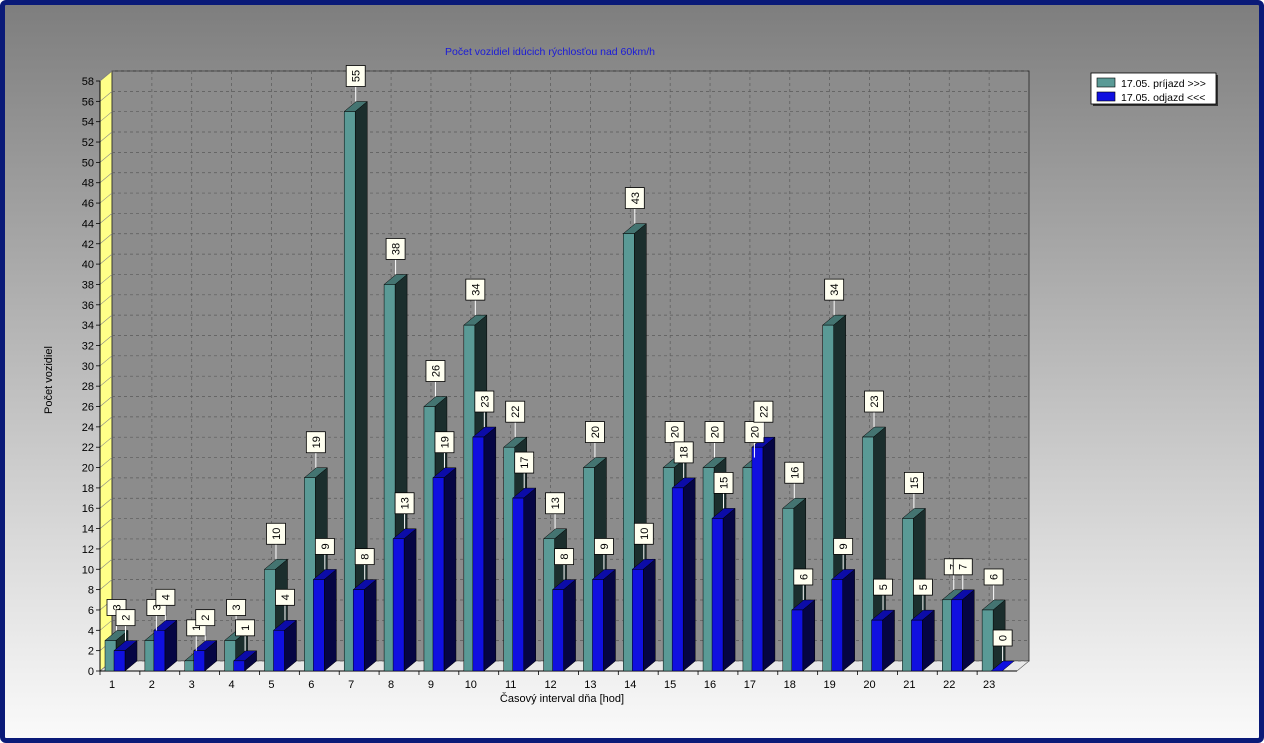 The width and height of the screenshot is (1264, 743). I want to click on y-tick-label: 0, so click(91, 672).